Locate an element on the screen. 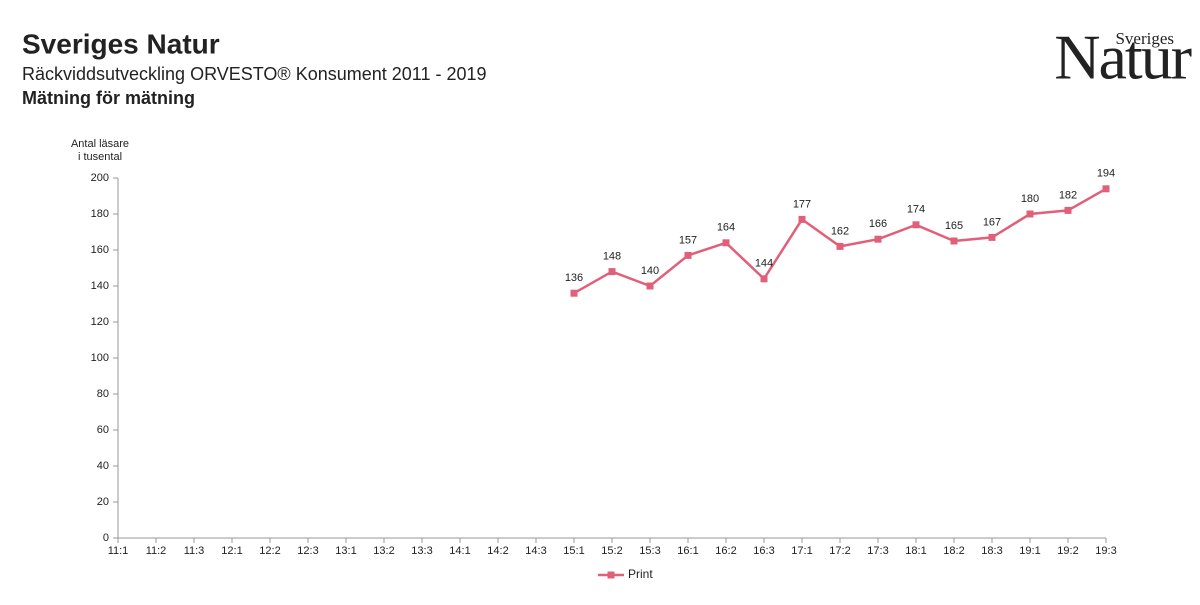 The width and height of the screenshot is (1200, 605). x-tick-label: 12:2 is located at coordinates (269, 551).